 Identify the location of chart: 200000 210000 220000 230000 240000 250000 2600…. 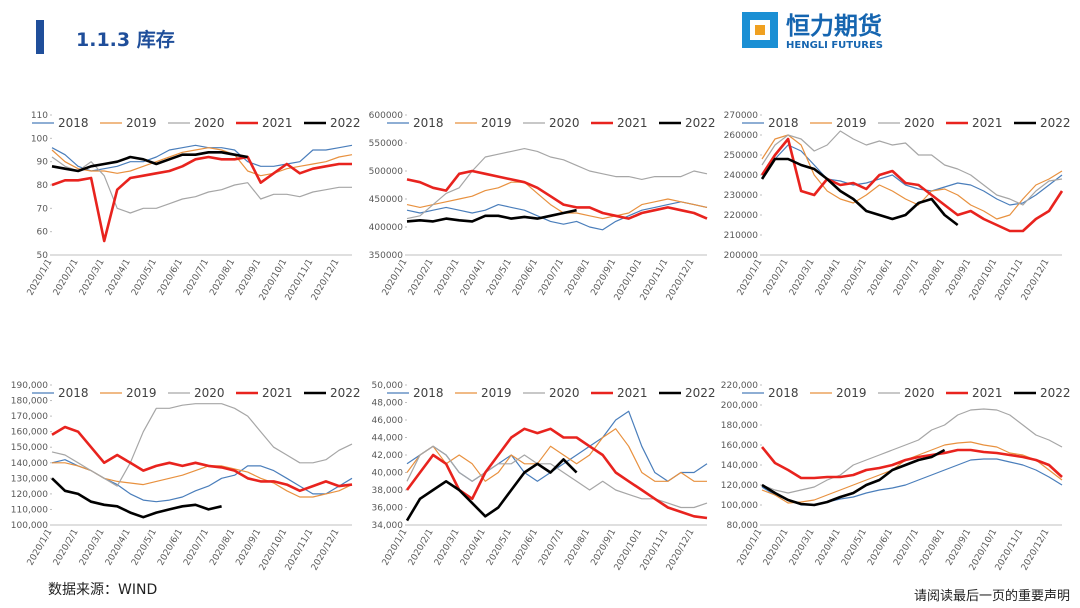
(897, 206).